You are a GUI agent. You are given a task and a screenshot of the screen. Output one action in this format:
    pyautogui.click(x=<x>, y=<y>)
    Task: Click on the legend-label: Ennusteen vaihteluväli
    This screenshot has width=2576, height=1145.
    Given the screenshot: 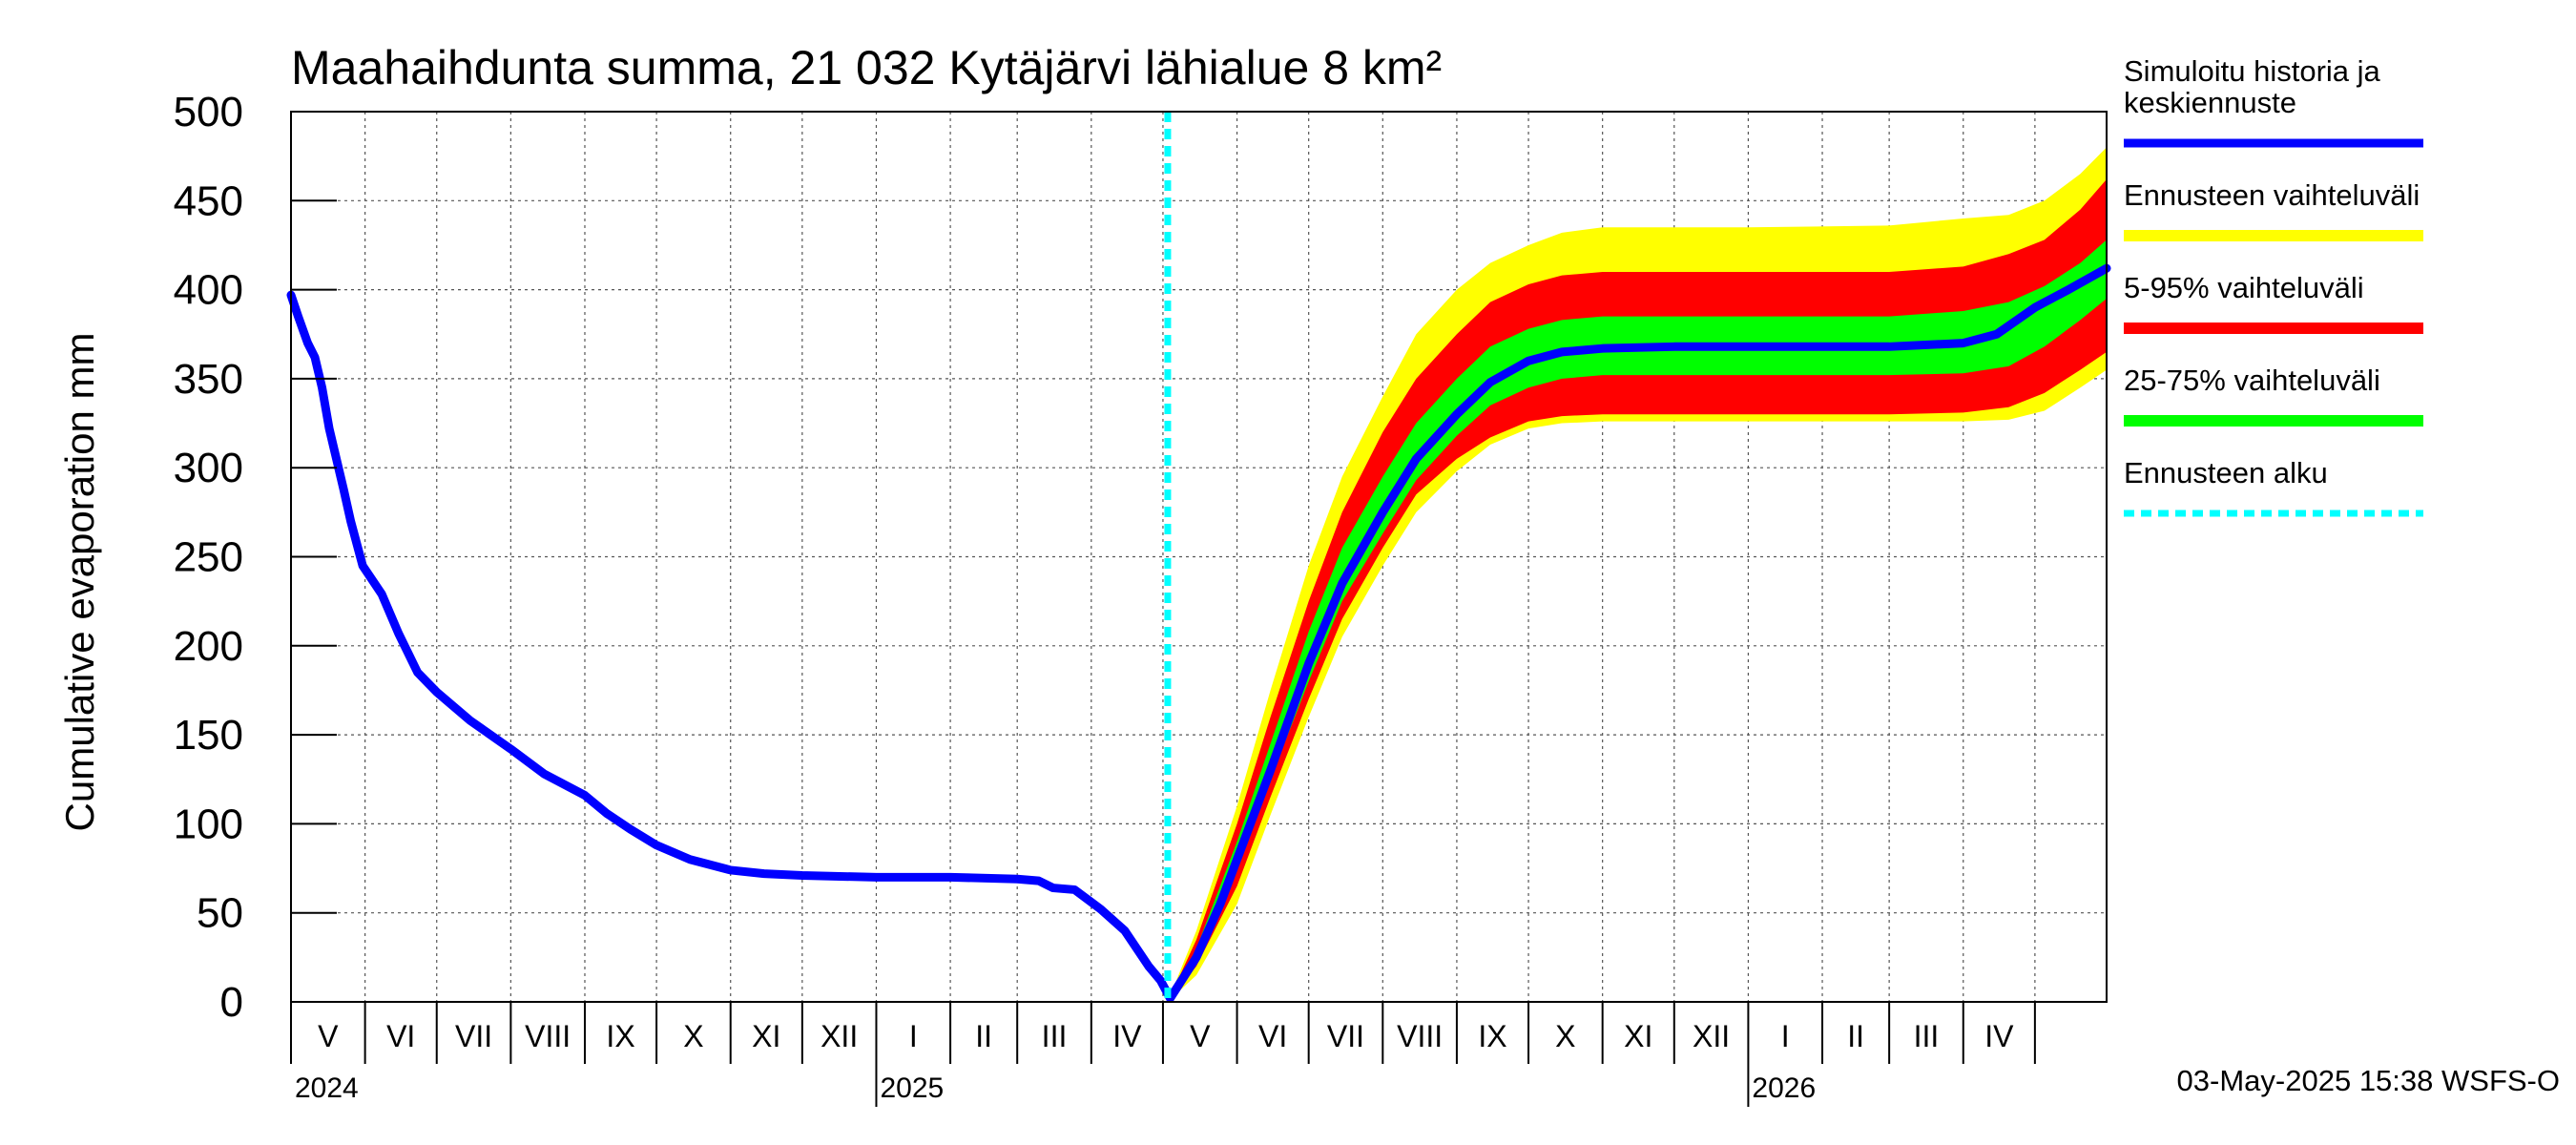 What is the action you would take?
    pyautogui.click(x=2272, y=195)
    